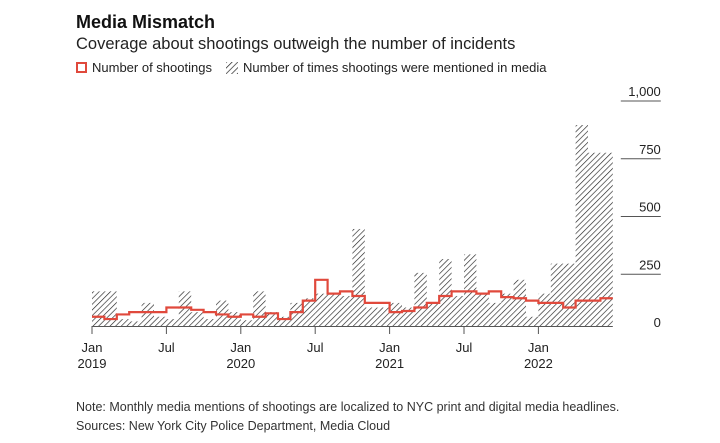  Describe the element at coordinates (231, 67) in the screenshot. I see `legend-swatch-hatch` at that location.